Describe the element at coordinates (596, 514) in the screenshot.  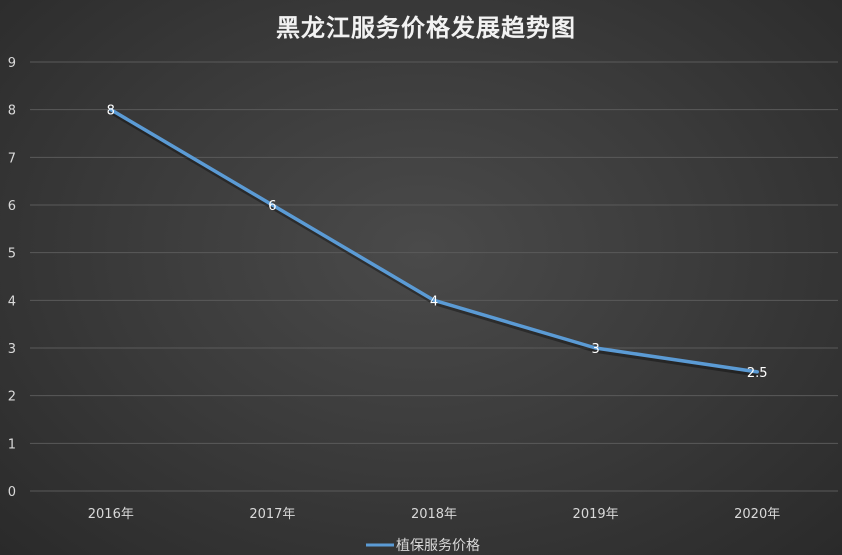
I see `x-tick-label: 2019年` at that location.